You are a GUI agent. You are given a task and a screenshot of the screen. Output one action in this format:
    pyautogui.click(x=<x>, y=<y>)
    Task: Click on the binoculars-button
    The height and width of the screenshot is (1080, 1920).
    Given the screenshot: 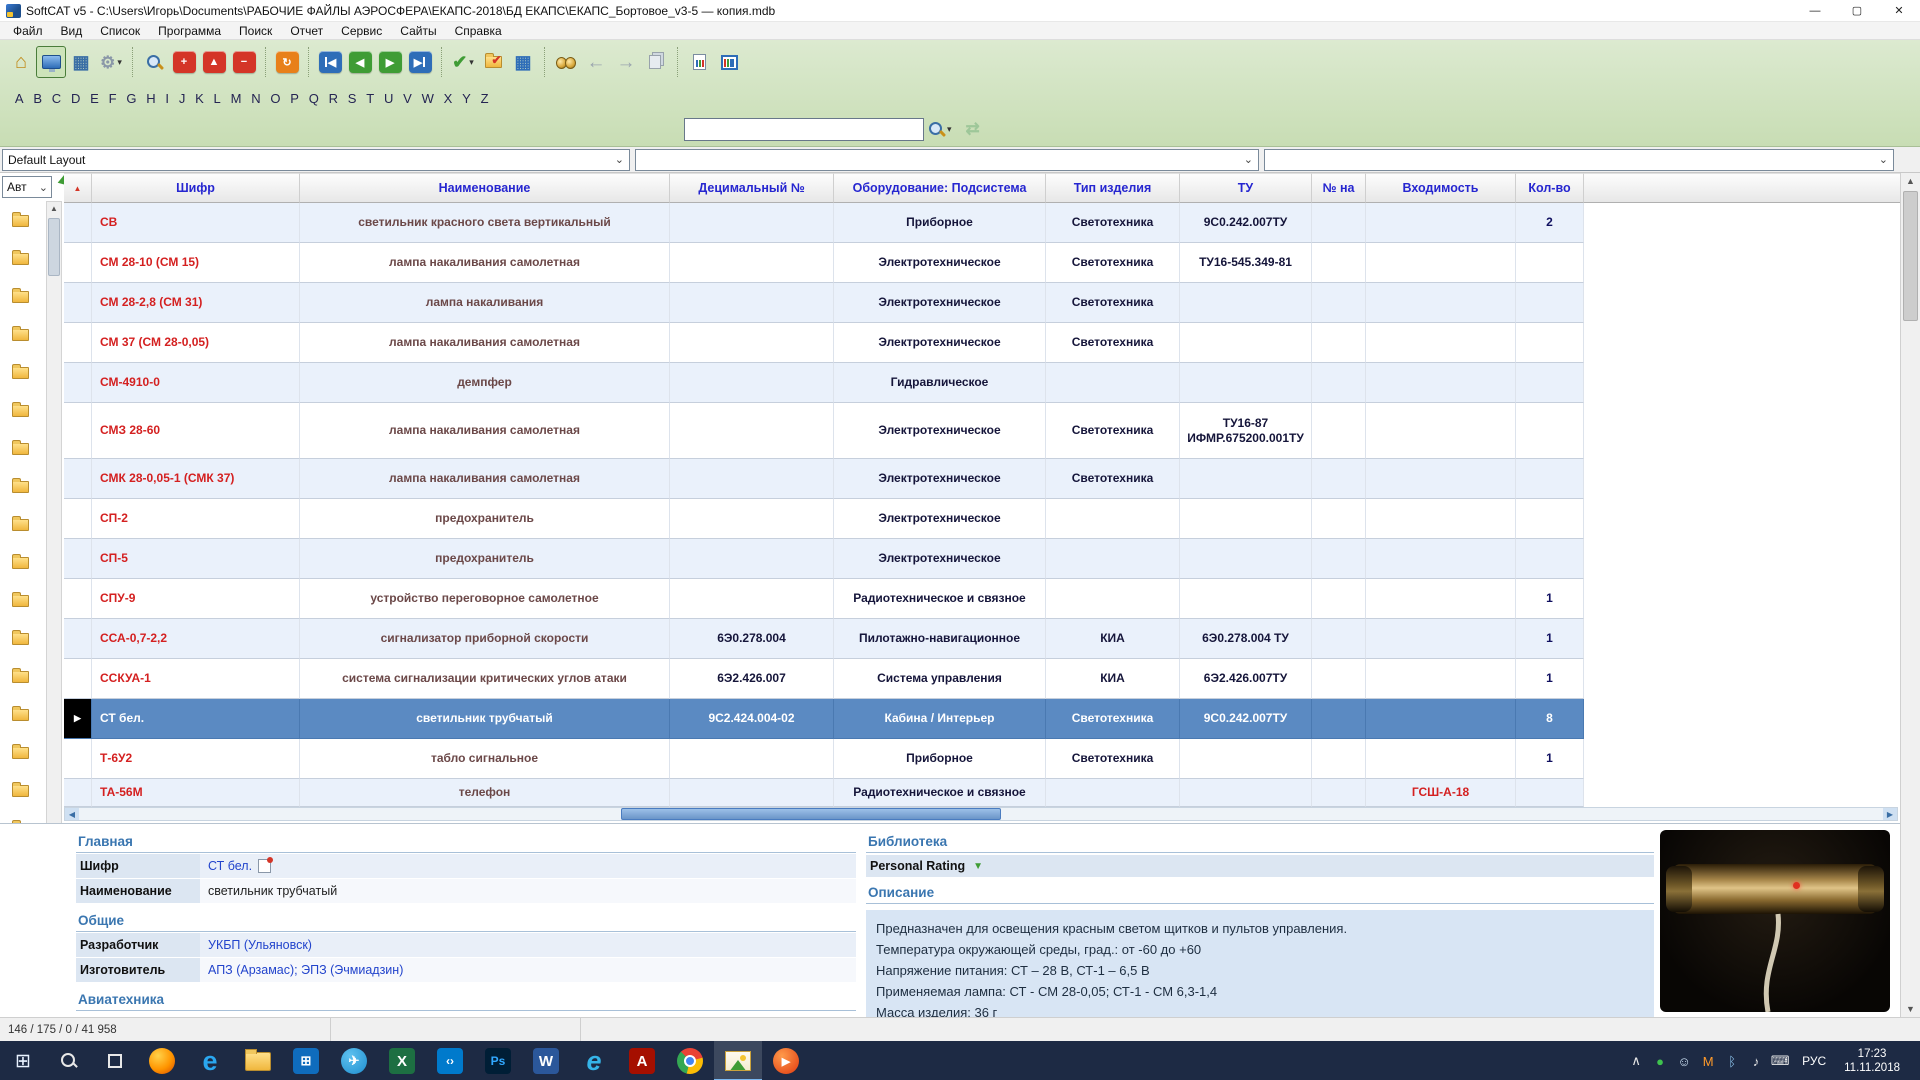 What is the action you would take?
    pyautogui.click(x=566, y=62)
    